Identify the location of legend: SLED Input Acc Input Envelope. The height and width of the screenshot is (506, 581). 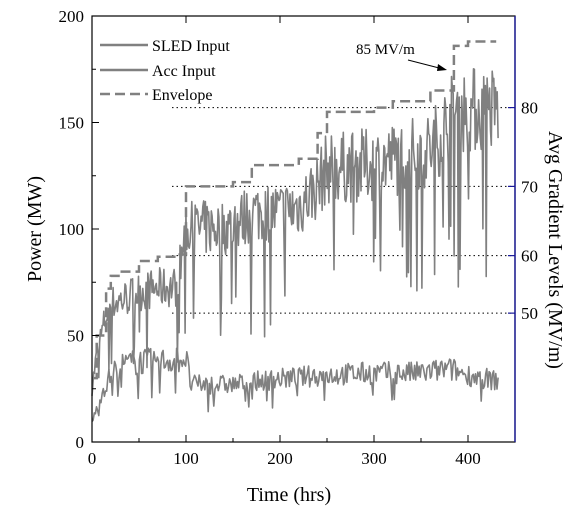
(165, 71).